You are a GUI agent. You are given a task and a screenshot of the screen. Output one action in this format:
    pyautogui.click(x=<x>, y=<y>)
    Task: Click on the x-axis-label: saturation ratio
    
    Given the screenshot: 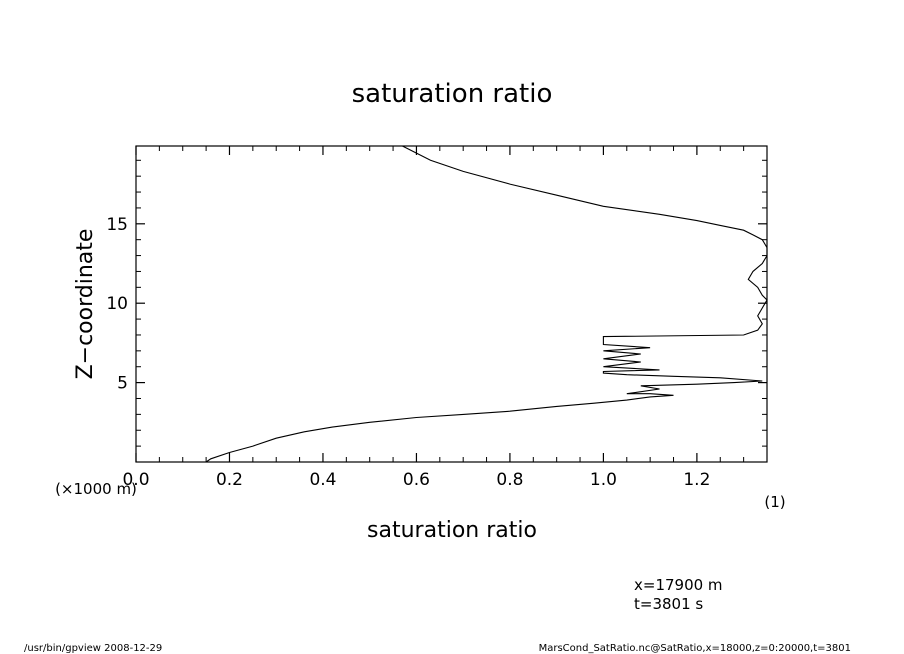 What is the action you would take?
    pyautogui.click(x=452, y=530)
    